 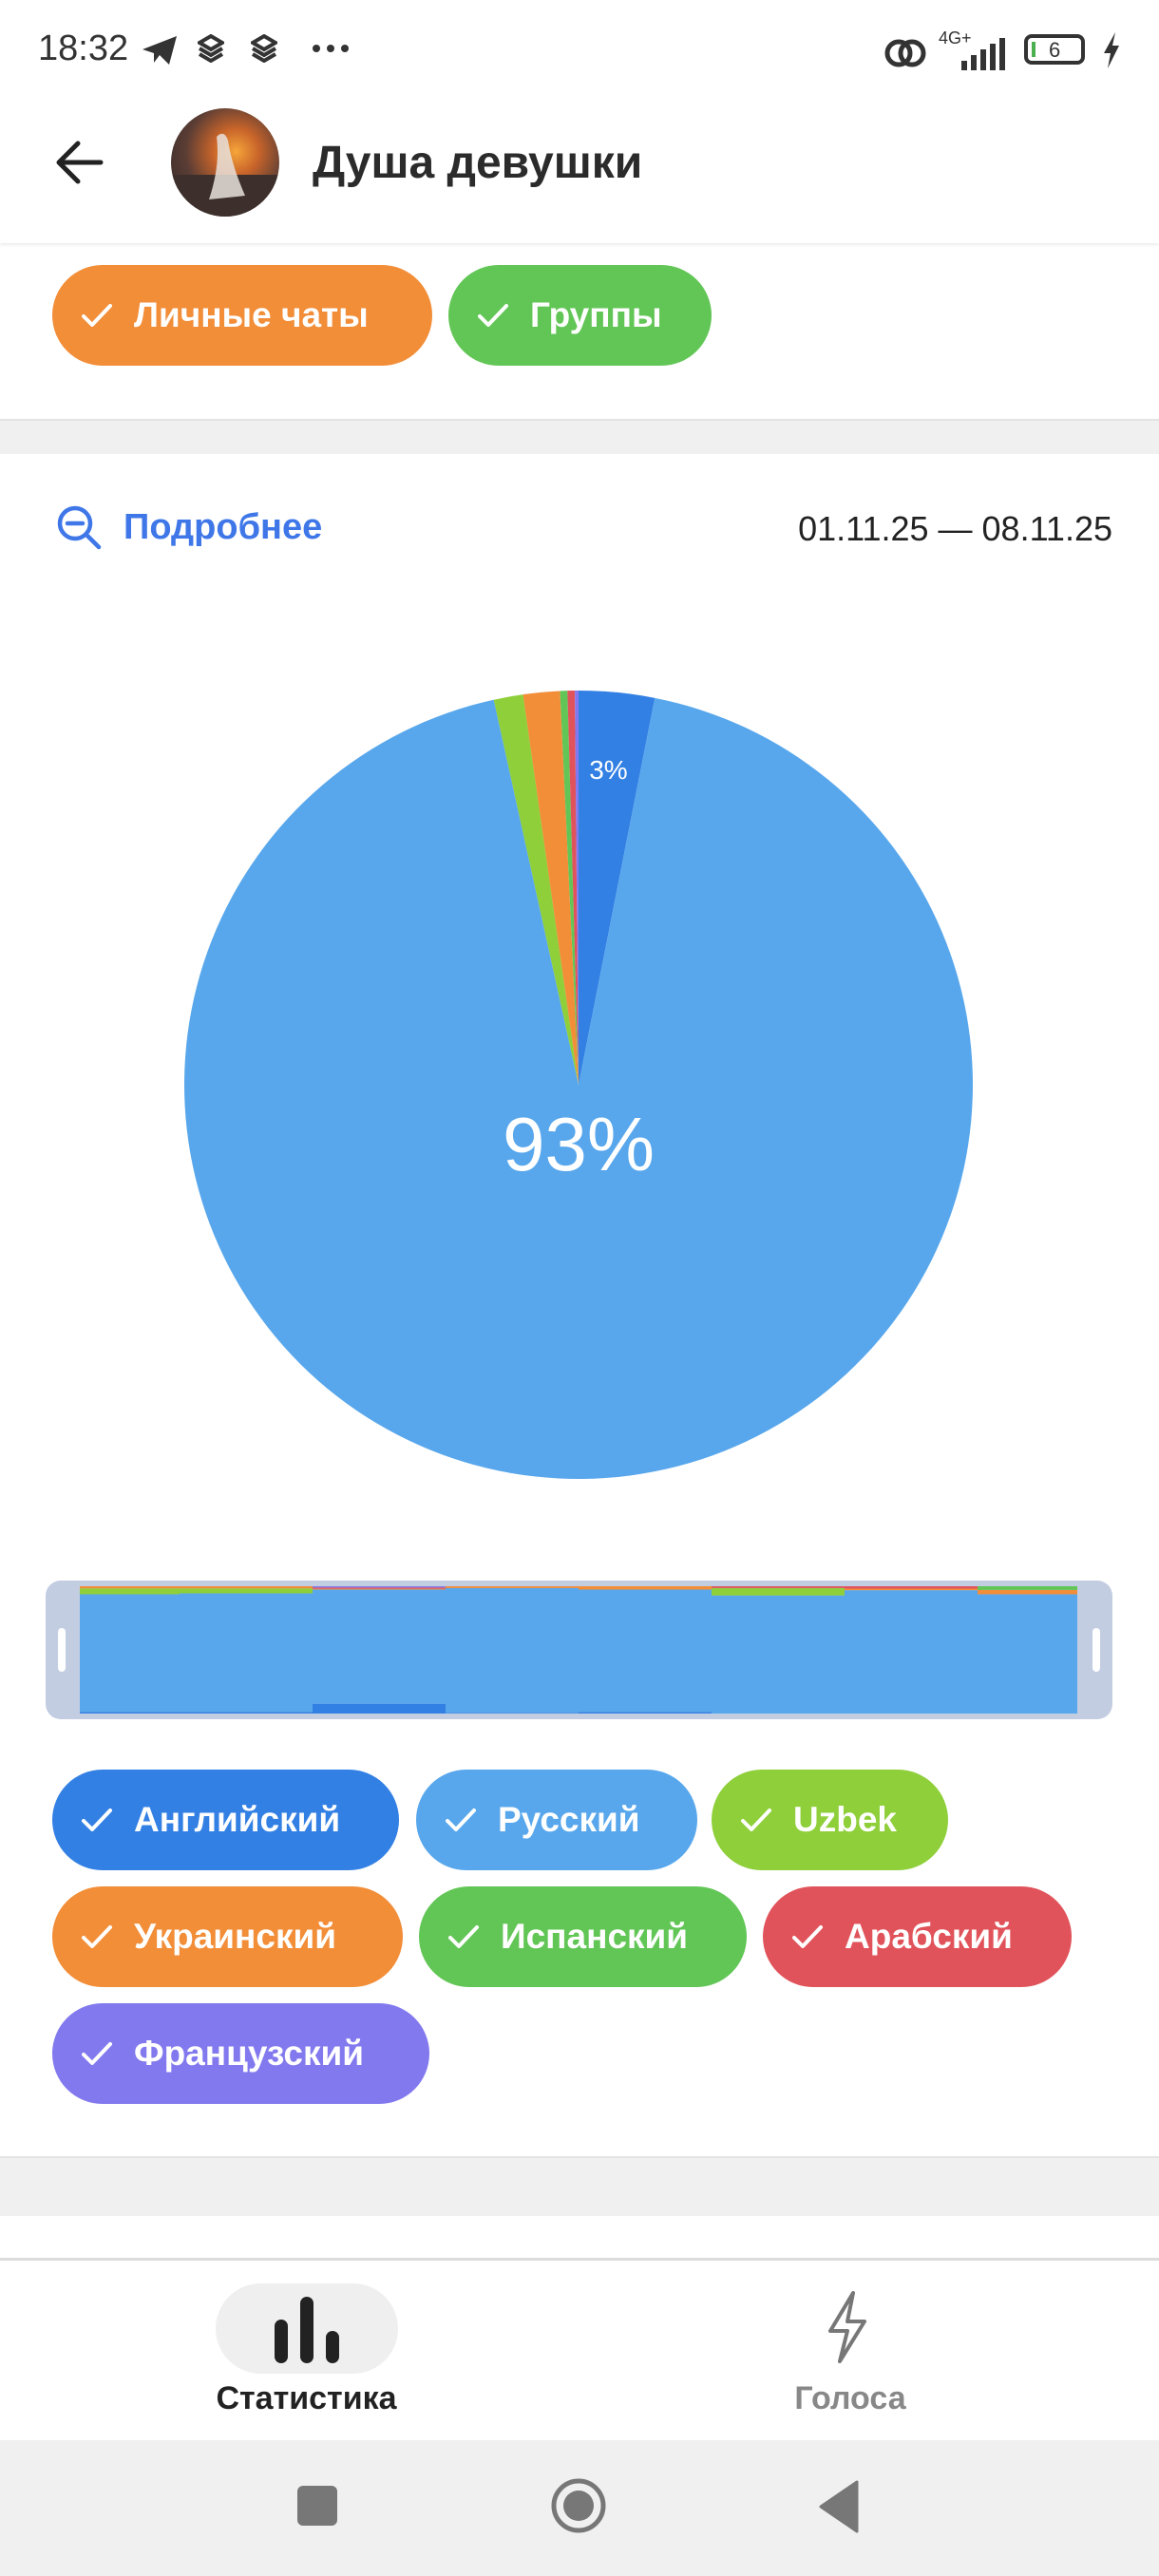 I want to click on legend-label: Русский, so click(x=569, y=1819).